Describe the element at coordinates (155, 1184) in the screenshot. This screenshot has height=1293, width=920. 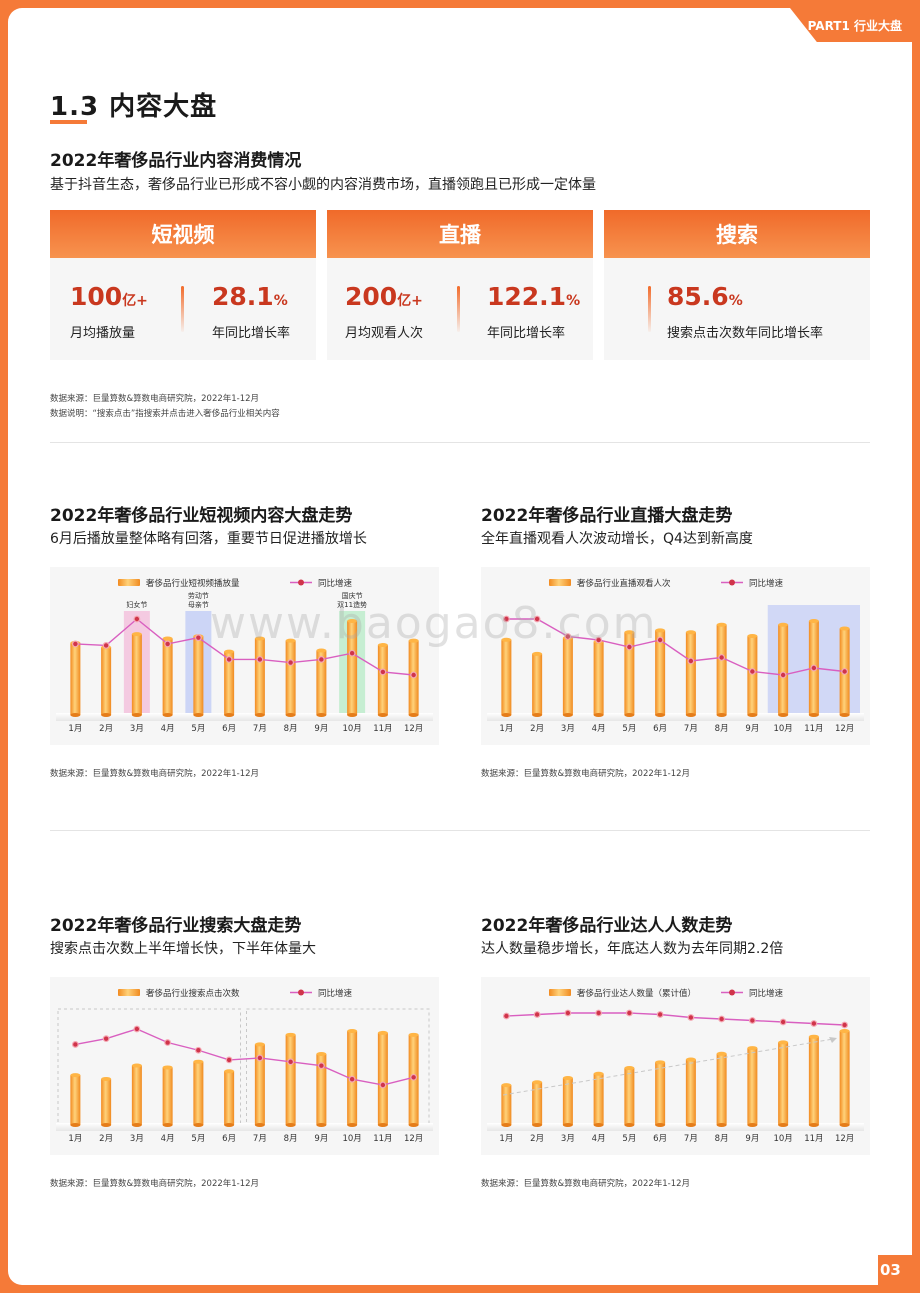
I see `chart3-source: 数据来源：巨量算数&算数电商研究院，2022年1-12月` at that location.